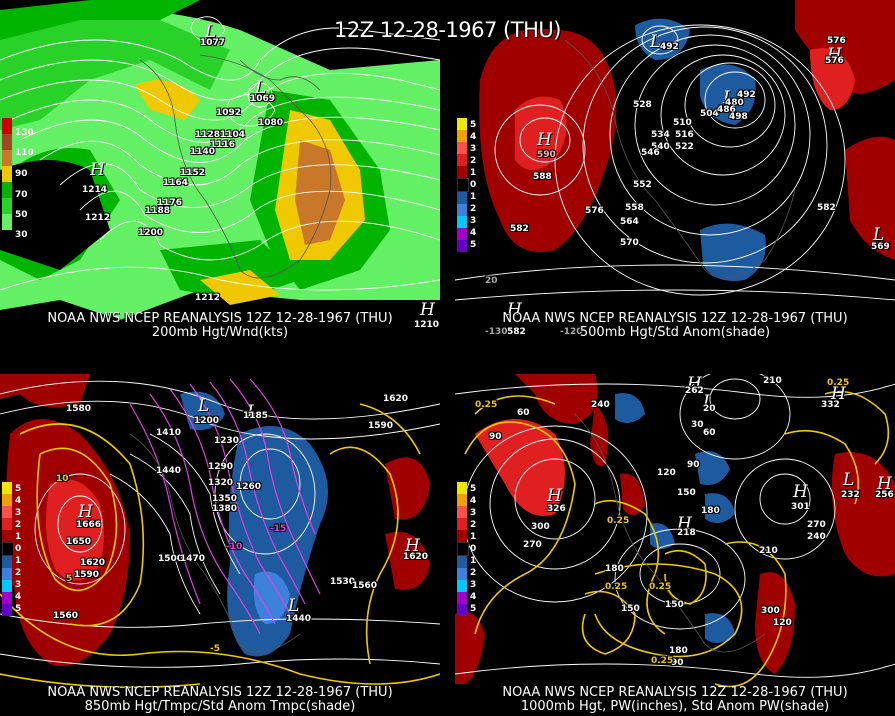 The image size is (895, 716). I want to click on temperature-label: 5, so click(69, 579).